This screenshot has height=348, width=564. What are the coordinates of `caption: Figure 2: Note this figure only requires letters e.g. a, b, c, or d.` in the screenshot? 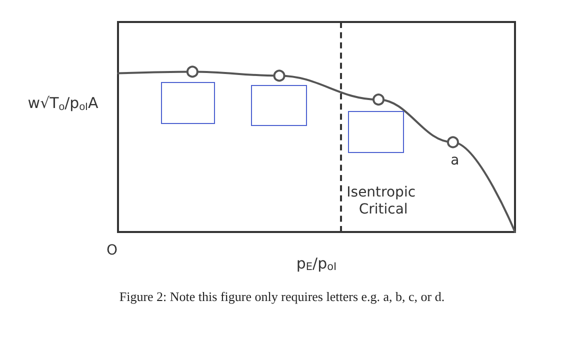 It's located at (282, 296).